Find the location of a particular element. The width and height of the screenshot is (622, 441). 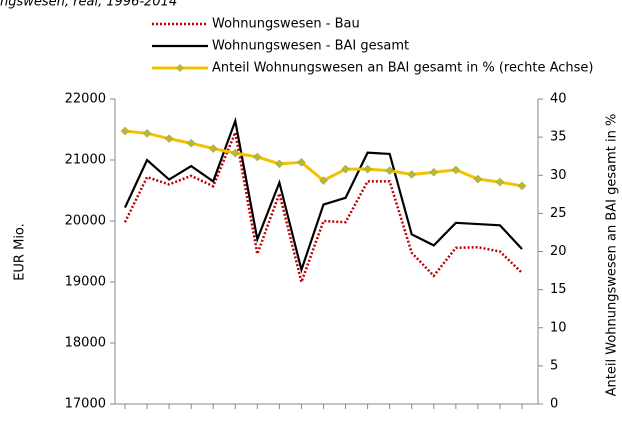

y2-tick-label: 5 is located at coordinates (554, 365).